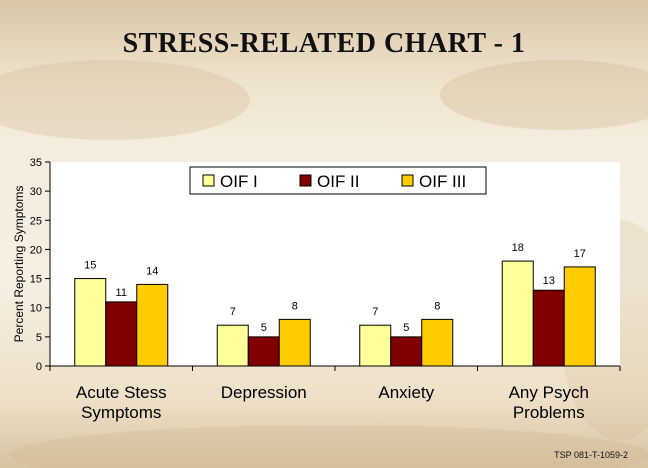 This screenshot has width=648, height=468. I want to click on footer-code: TSP 081-T-1059-2, so click(591, 455).